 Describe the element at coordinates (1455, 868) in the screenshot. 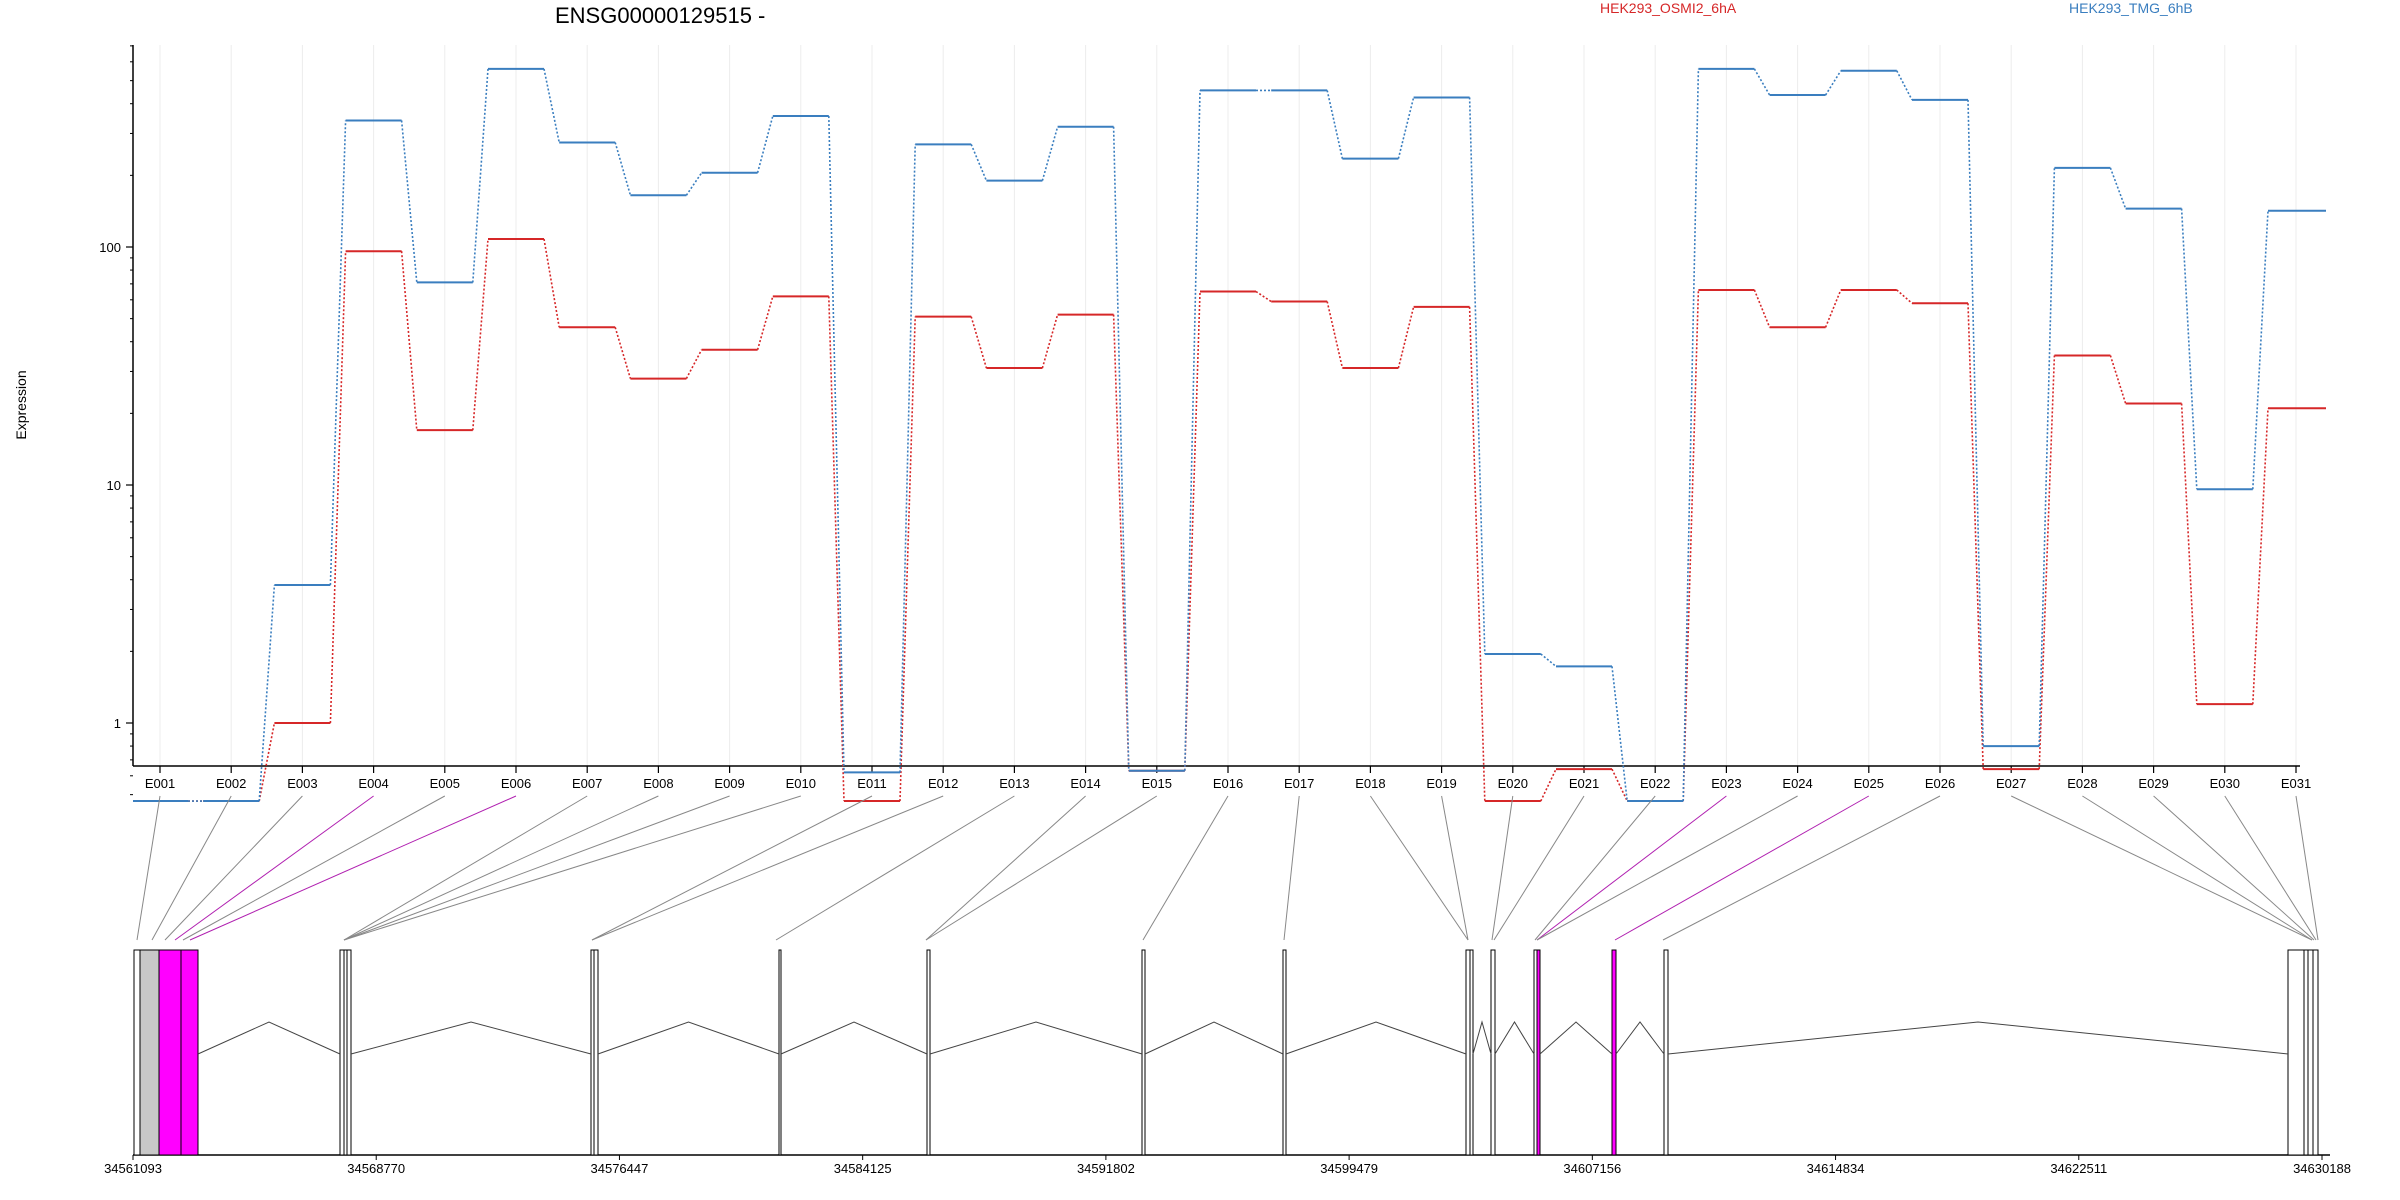

I see `exon-connector-E019` at that location.